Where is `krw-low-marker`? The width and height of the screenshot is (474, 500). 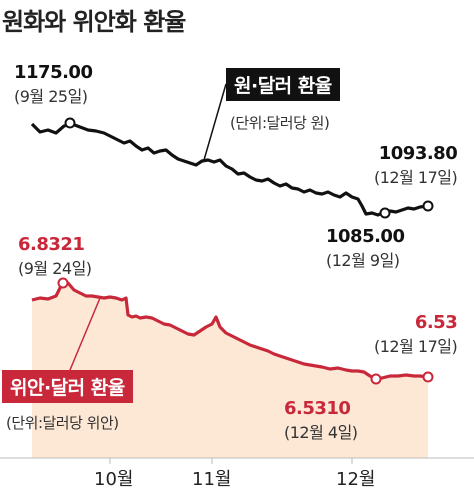 krw-low-marker is located at coordinates (385, 213).